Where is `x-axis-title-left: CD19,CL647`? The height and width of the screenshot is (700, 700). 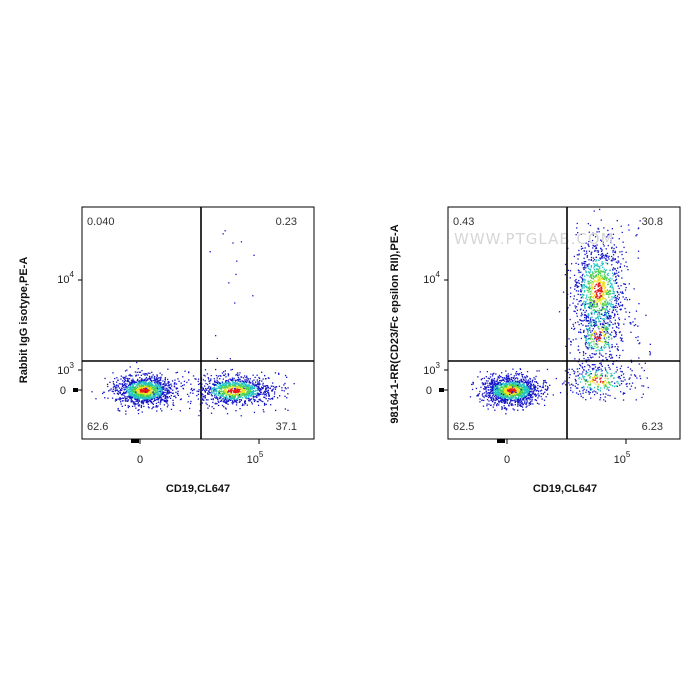
x-axis-title-left: CD19,CL647 is located at coordinates (198, 489).